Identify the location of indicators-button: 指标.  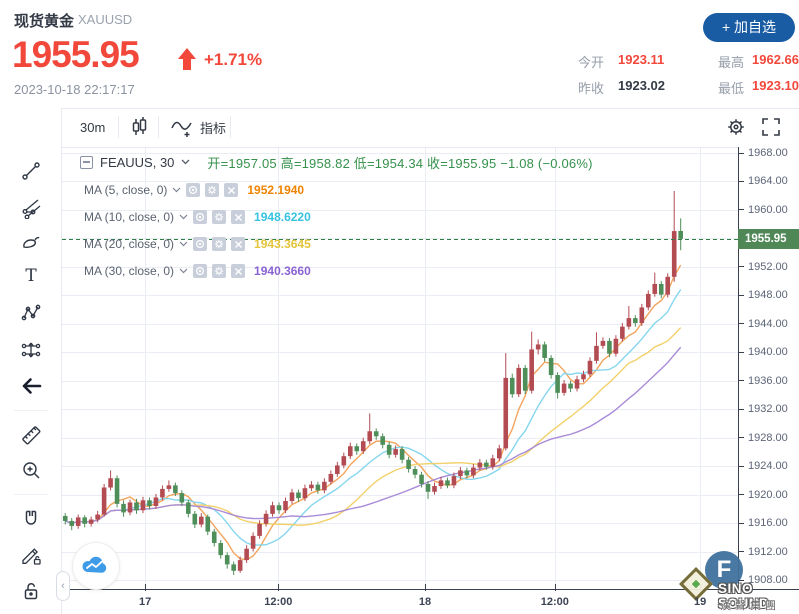
(198, 127).